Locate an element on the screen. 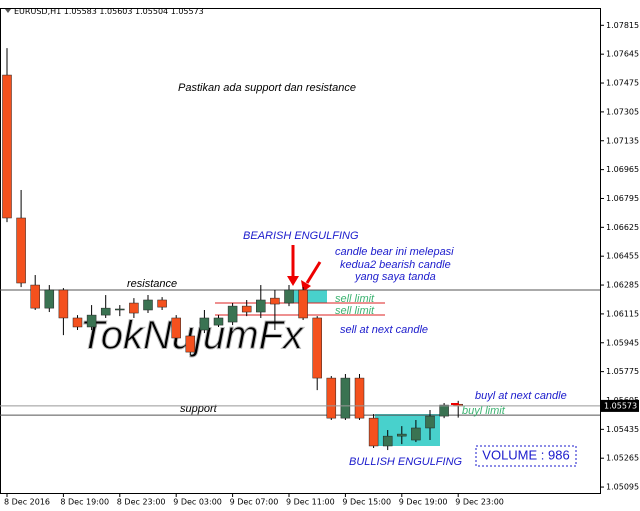 This screenshot has height=511, width=640. y-tick-label: 1.06455 is located at coordinates (622, 256).